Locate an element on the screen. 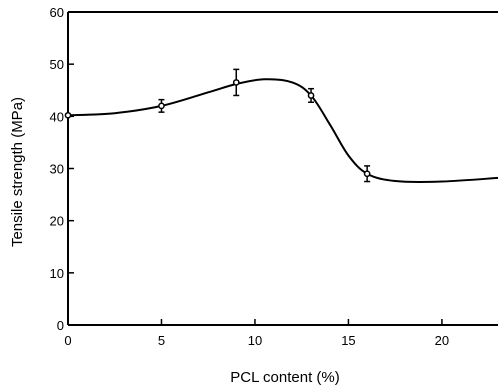  x-axis: 0 5 10 15 20 is located at coordinates (256, 333).